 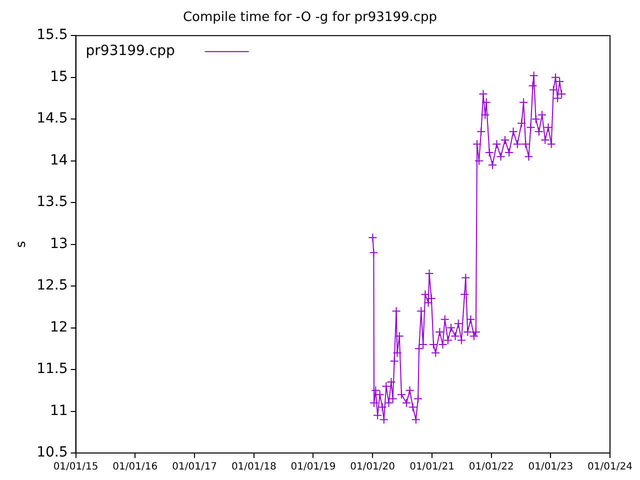 I want to click on x-tick-label: 01/01/23, so click(x=551, y=467).